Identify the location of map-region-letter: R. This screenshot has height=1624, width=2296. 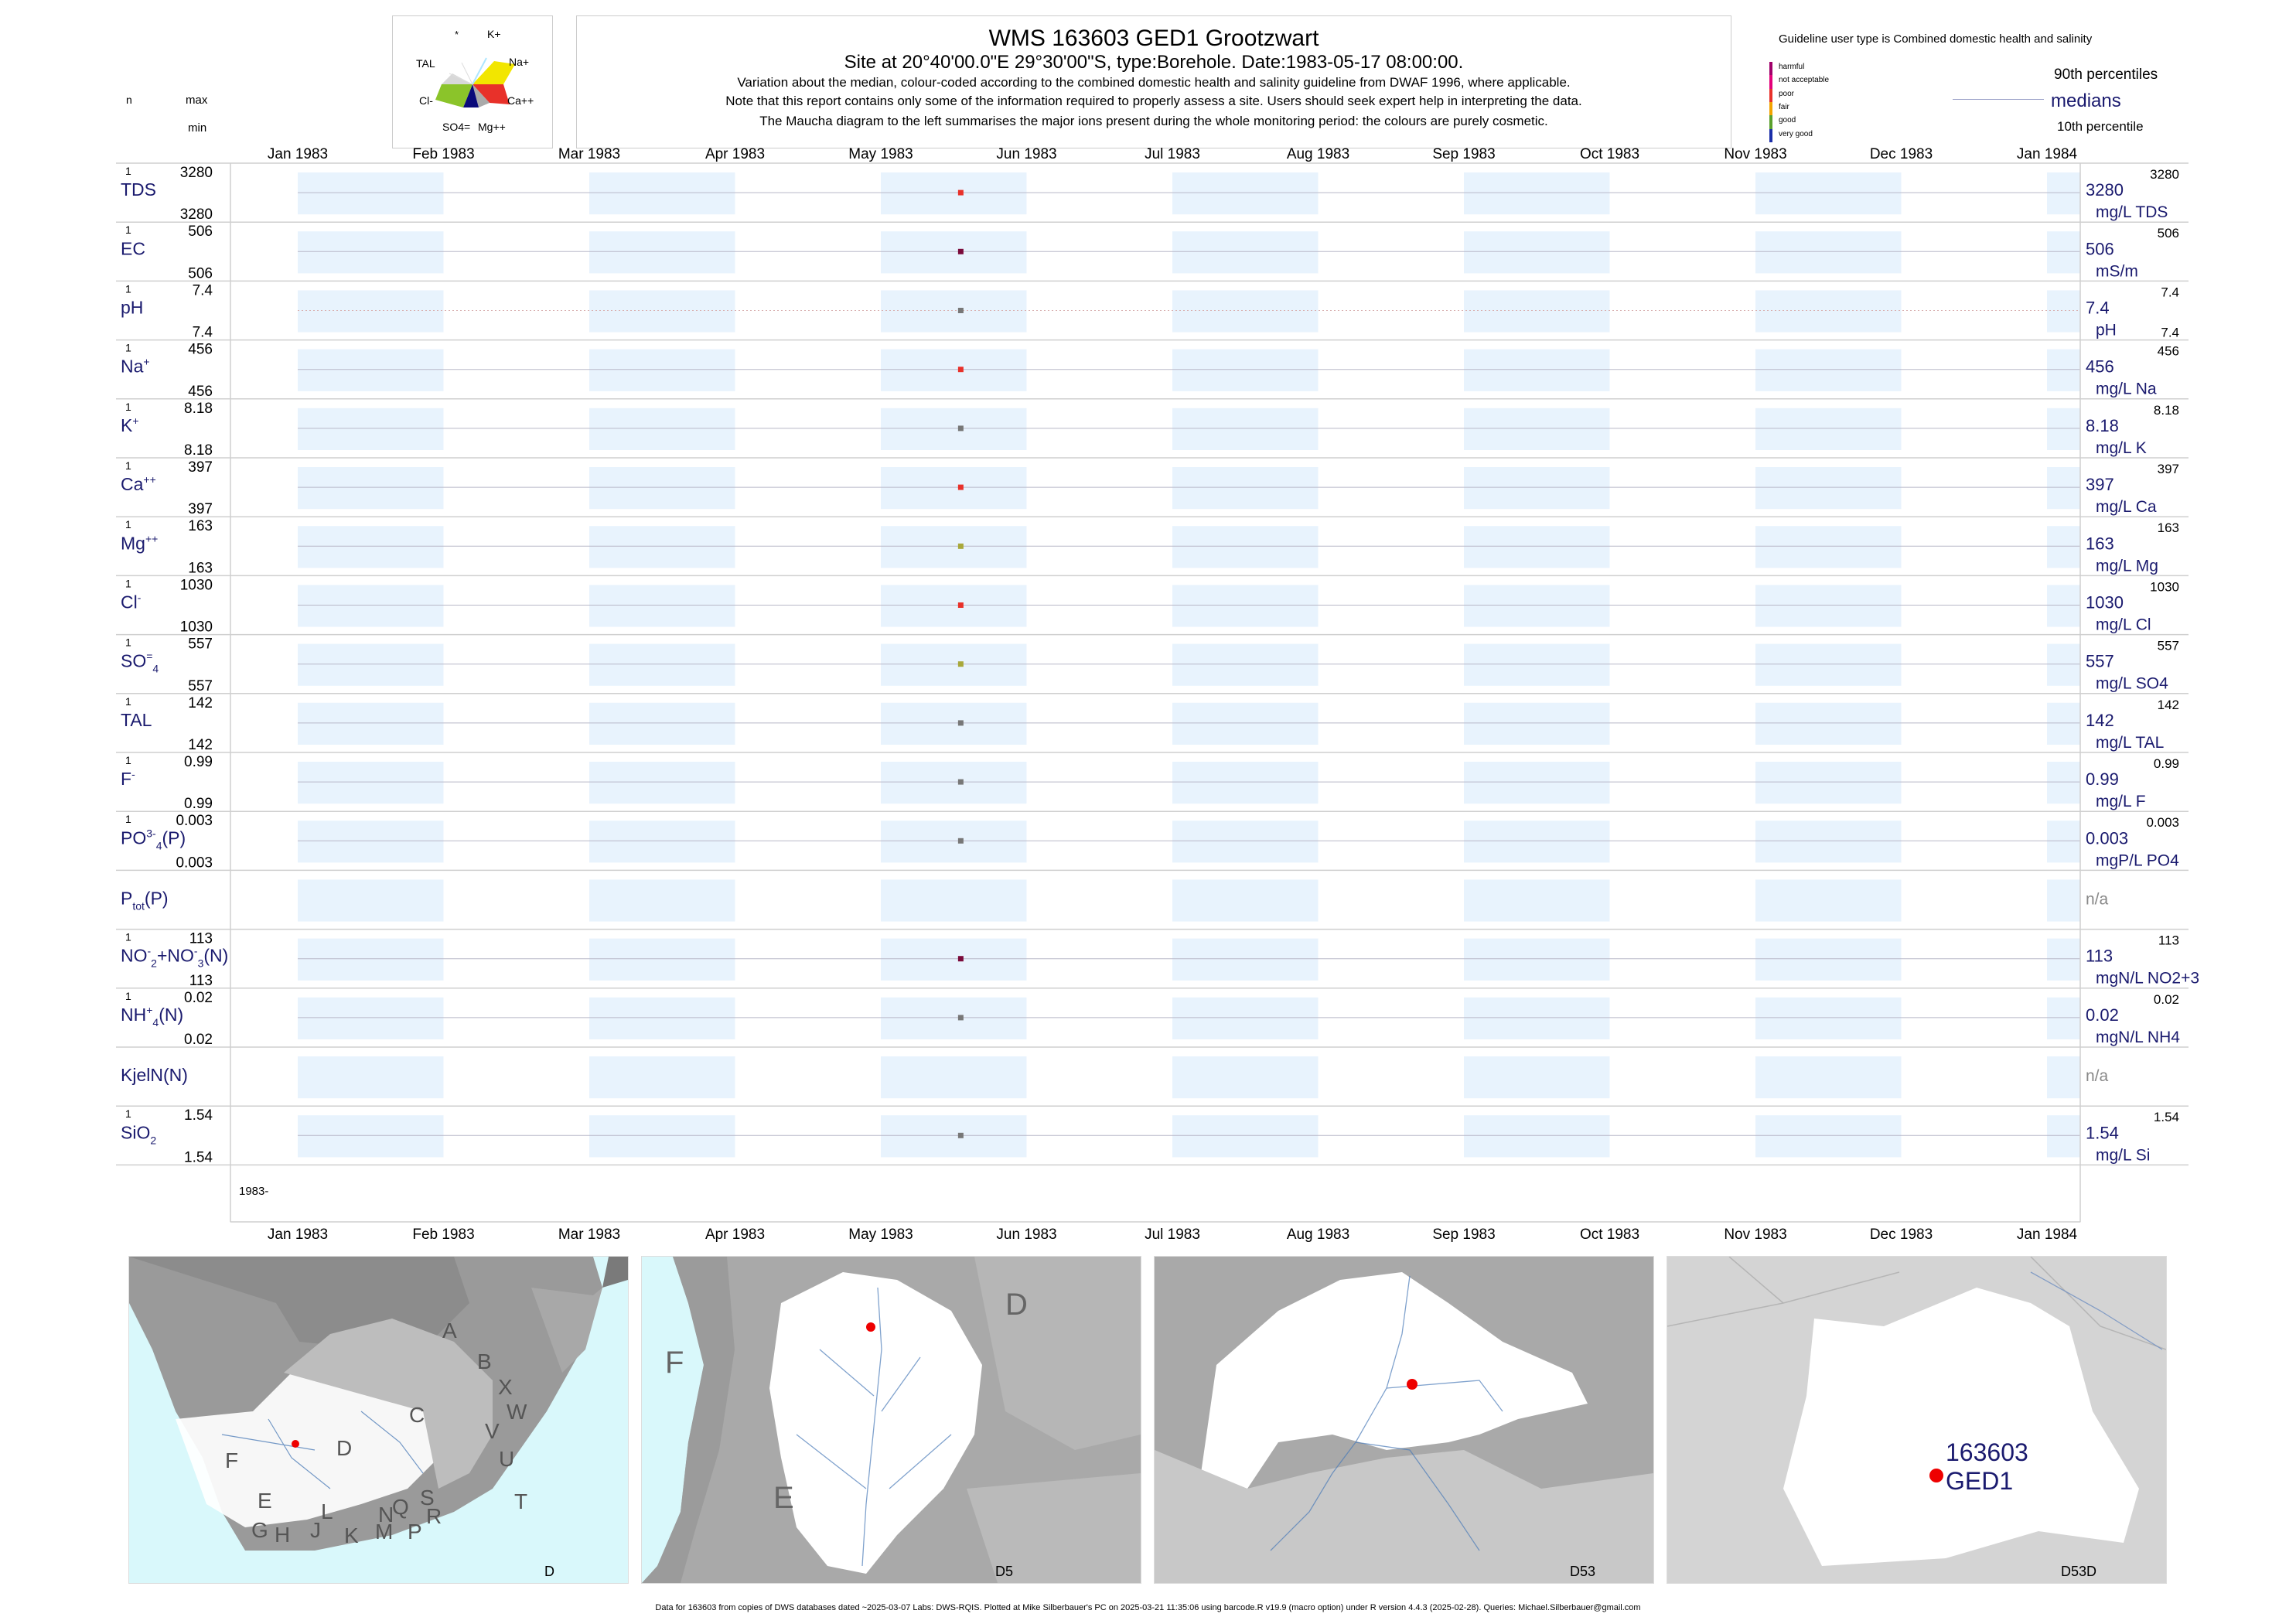
(434, 1516).